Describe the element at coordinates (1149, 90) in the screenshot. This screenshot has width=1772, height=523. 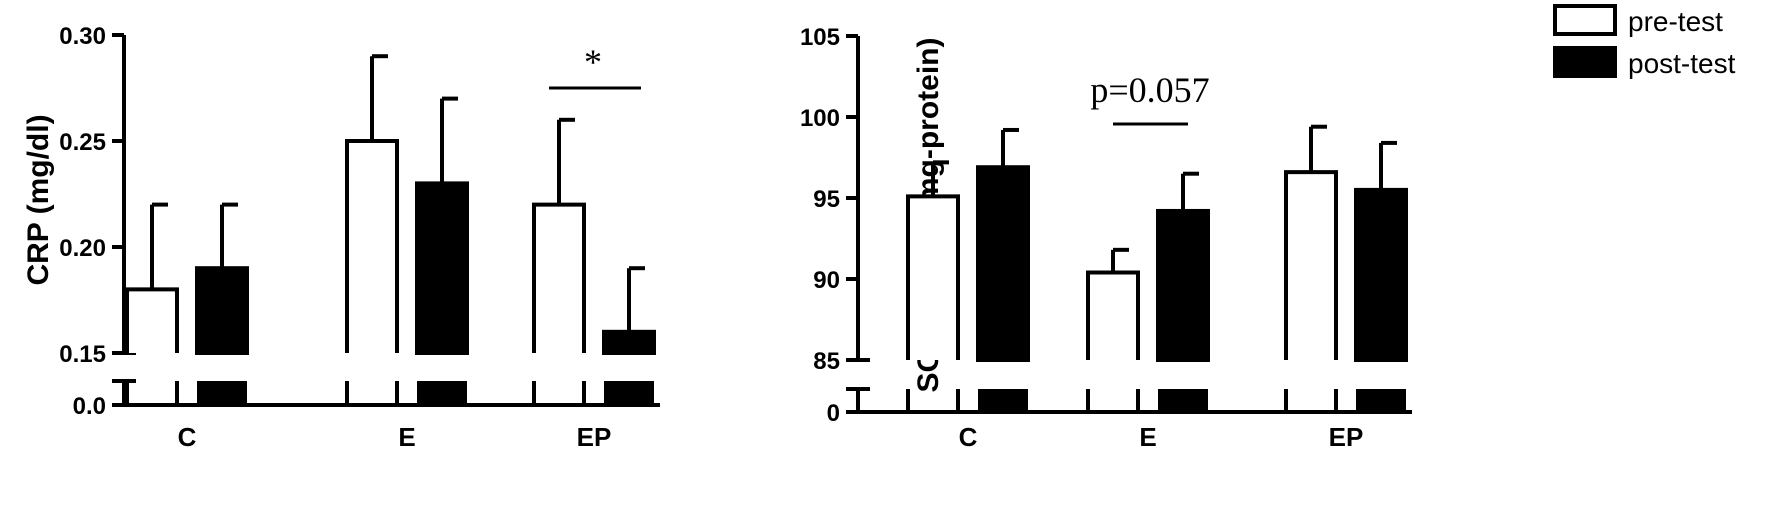
I see `sod-significance-label: p=0.057` at that location.